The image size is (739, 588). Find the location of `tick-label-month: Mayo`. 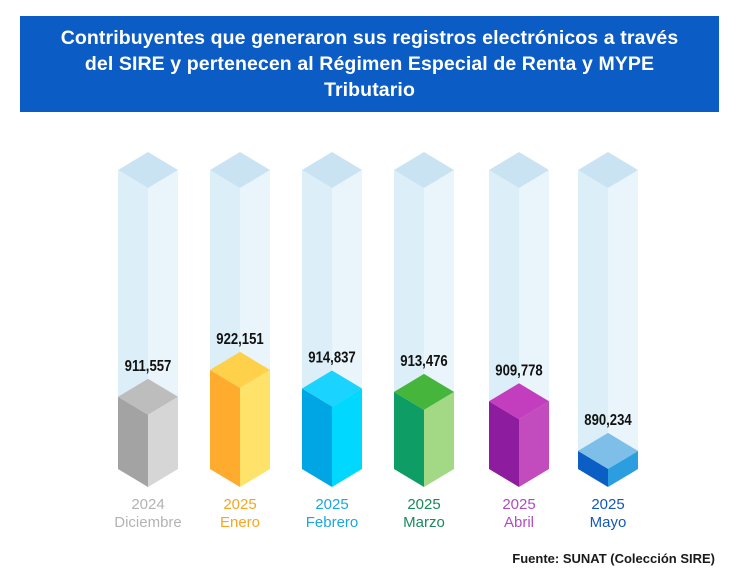

tick-label-month: Mayo is located at coordinates (608, 522).